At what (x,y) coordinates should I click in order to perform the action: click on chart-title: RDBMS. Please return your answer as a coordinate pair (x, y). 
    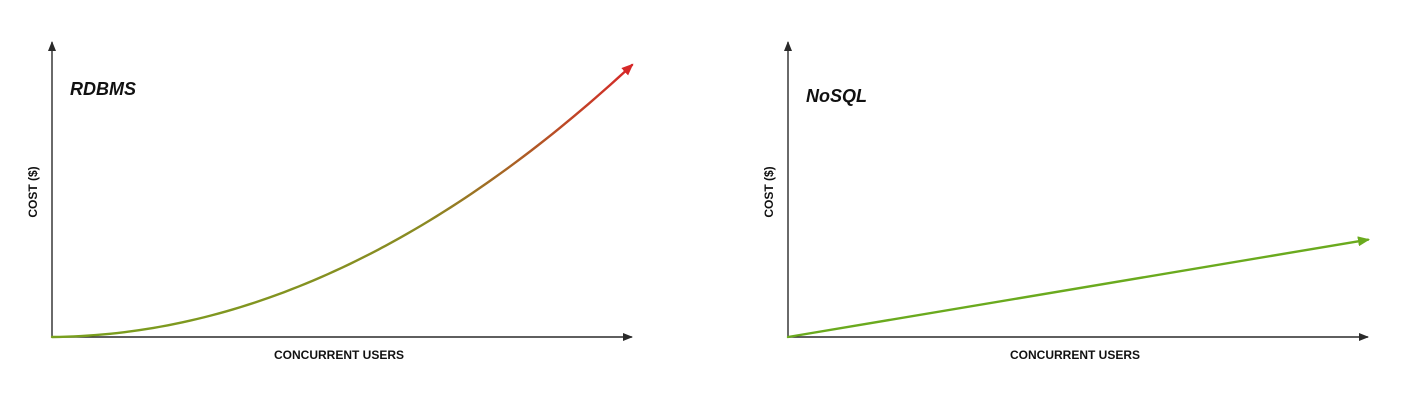
    Looking at the image, I should click on (103, 89).